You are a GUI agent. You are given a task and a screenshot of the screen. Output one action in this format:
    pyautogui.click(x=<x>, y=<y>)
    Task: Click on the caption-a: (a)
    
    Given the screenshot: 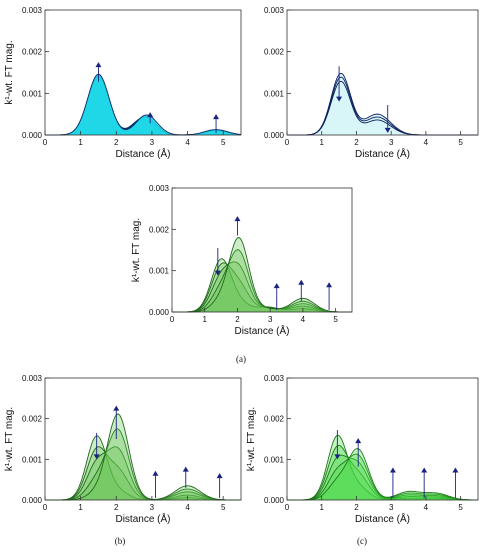 What is the action you would take?
    pyautogui.click(x=241, y=359)
    